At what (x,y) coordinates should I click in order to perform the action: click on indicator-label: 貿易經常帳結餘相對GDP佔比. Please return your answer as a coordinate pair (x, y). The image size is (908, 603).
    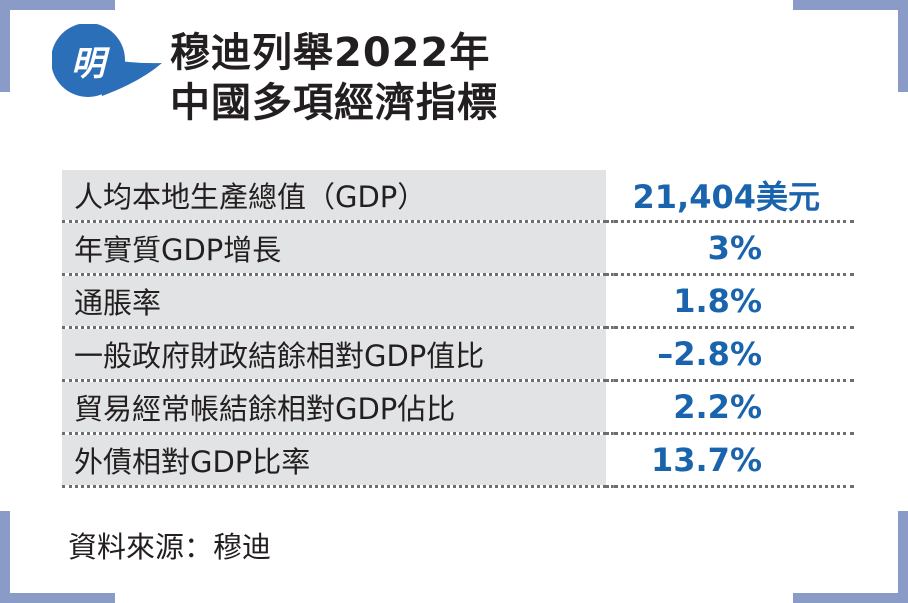
    Looking at the image, I should click on (334, 407).